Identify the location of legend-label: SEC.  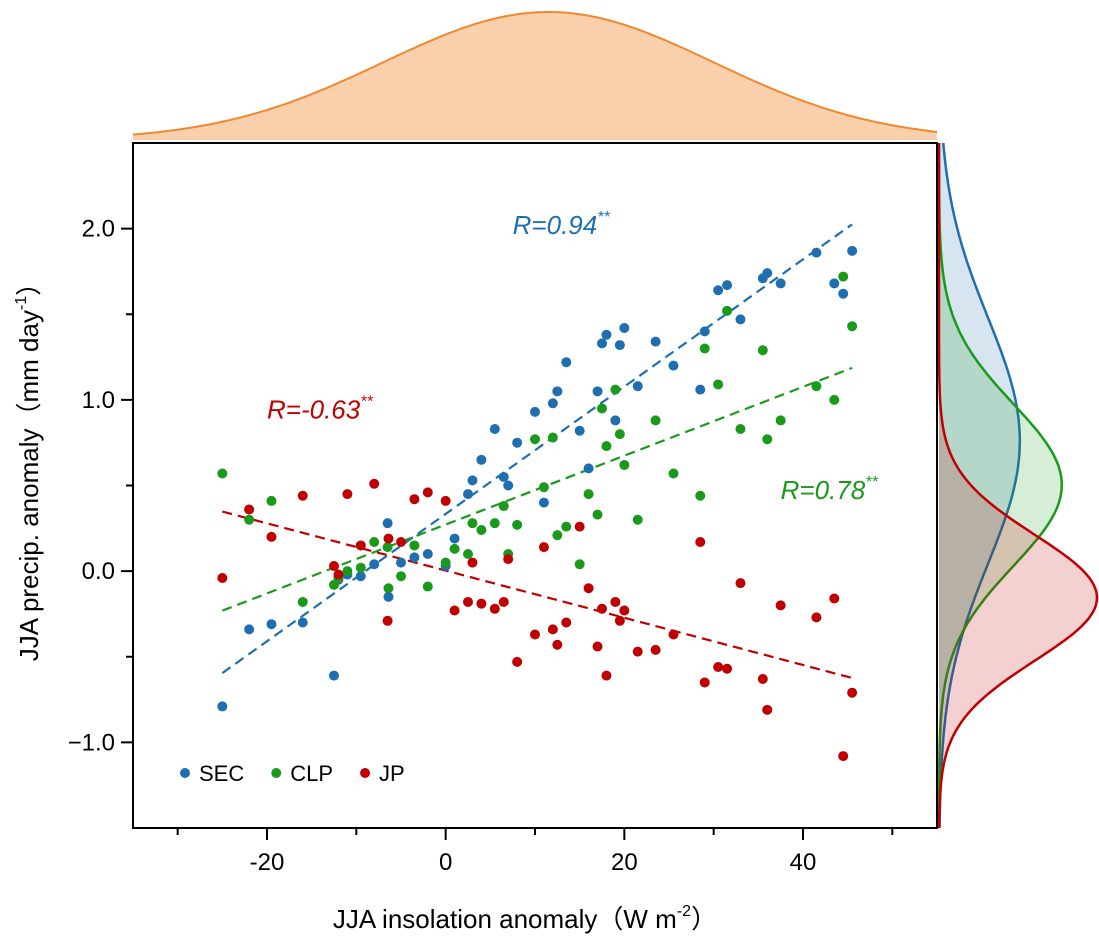
(221, 773).